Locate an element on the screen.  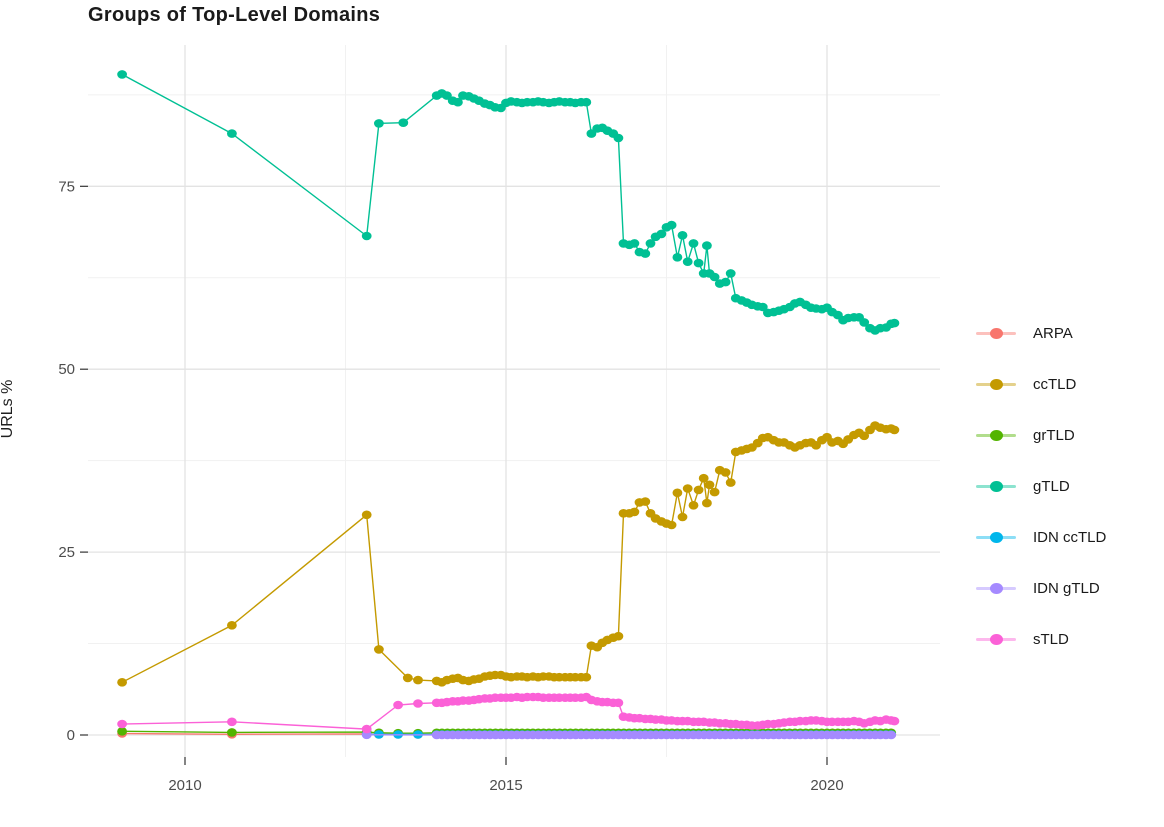
x-tick-label: 2015 is located at coordinates (505, 785).